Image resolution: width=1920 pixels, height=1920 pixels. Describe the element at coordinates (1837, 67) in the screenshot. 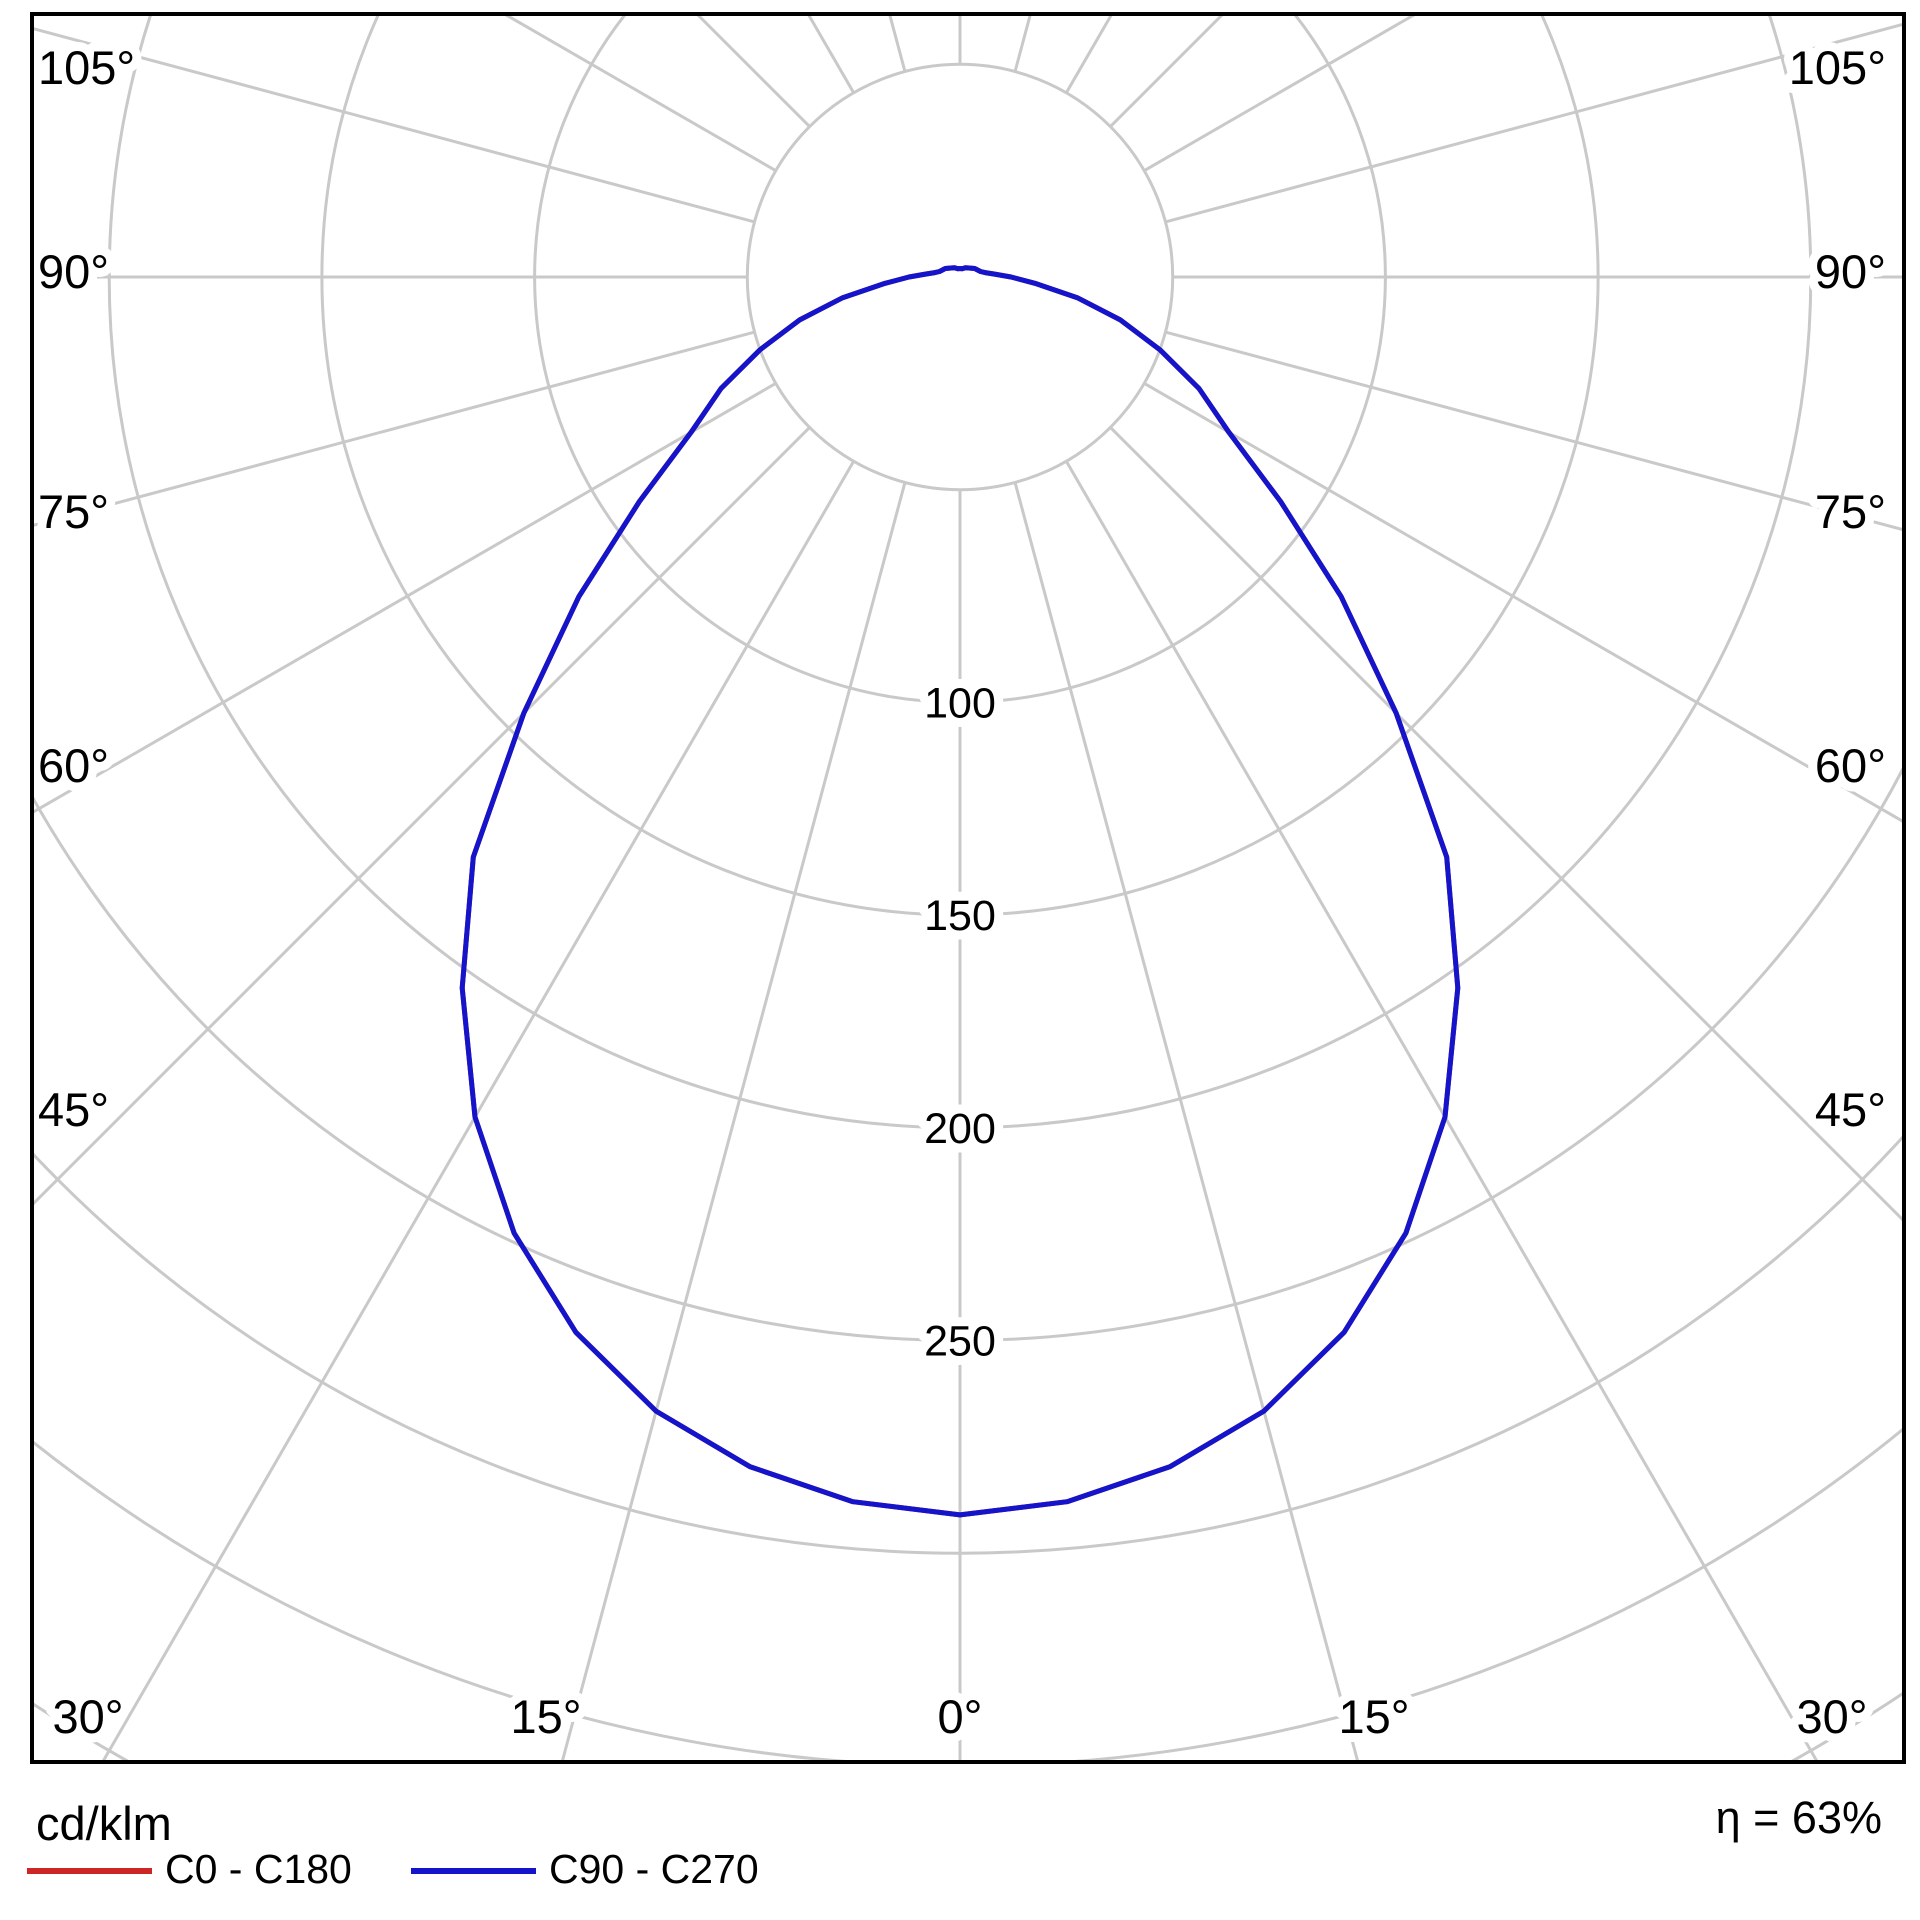

I see `angle-label-right-105°: 105°` at that location.